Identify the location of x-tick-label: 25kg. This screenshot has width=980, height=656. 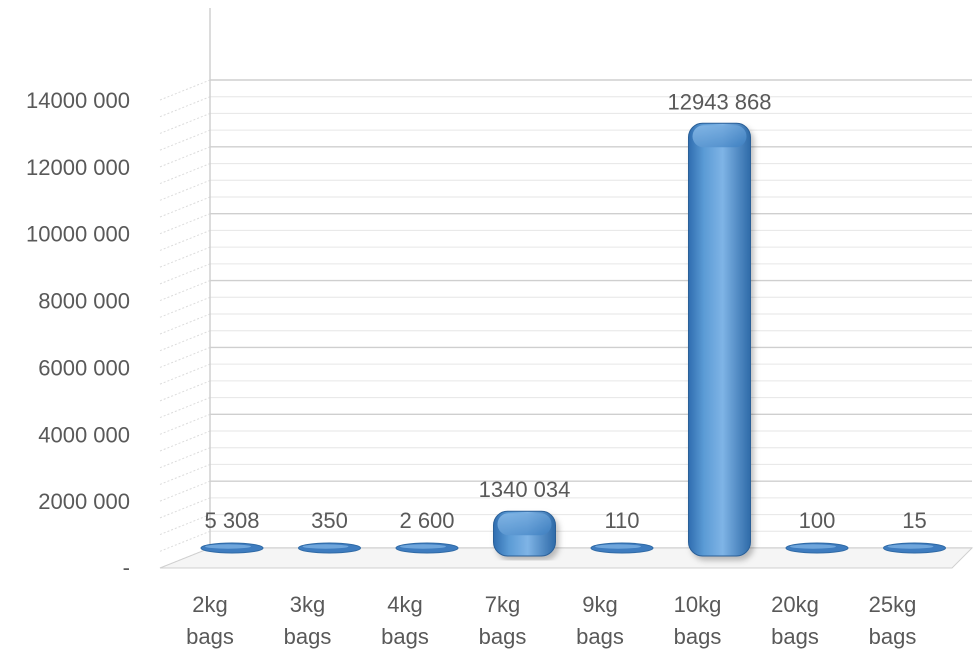
(893, 604).